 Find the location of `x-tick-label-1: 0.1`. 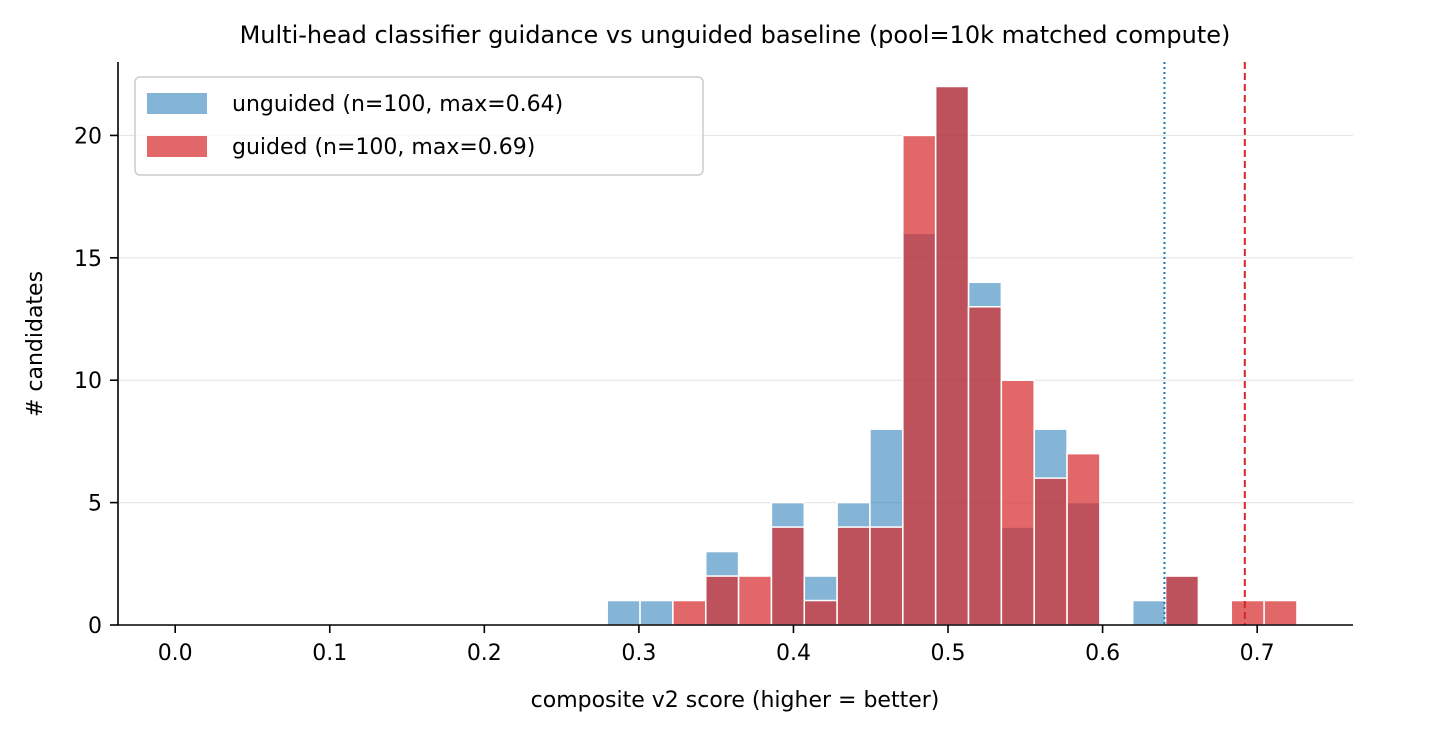

x-tick-label-1: 0.1 is located at coordinates (329, 653).